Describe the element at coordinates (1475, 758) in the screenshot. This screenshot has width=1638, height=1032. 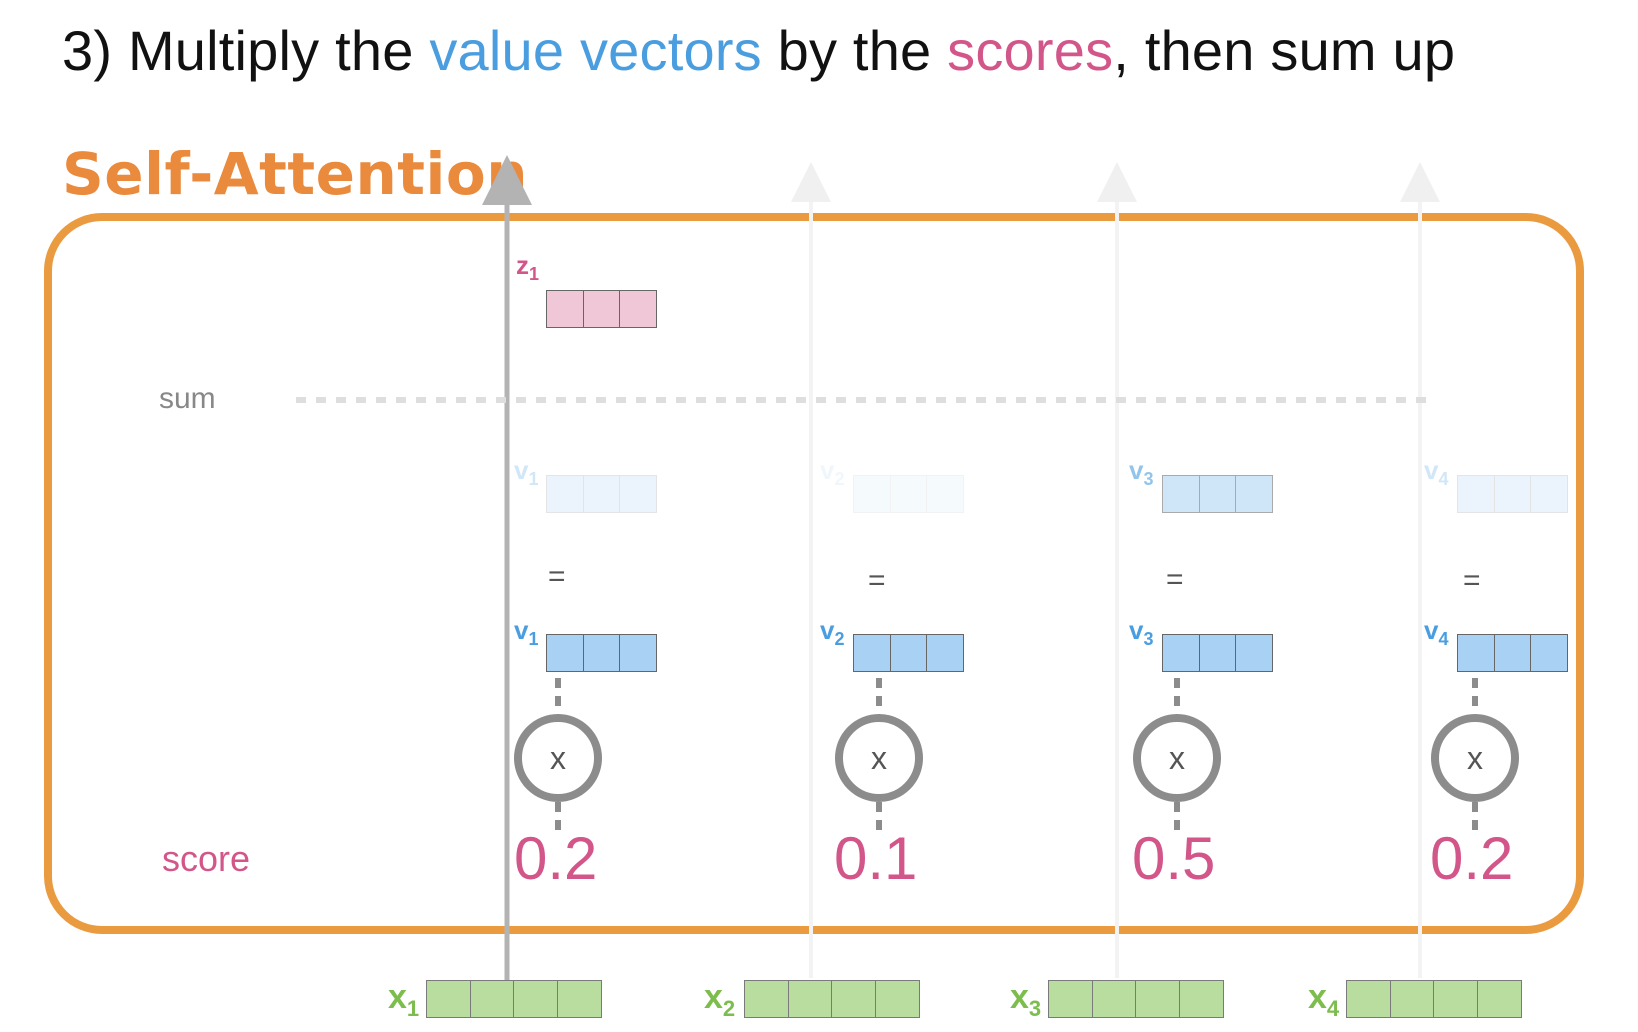
I see `multiply-icon-4: x` at that location.